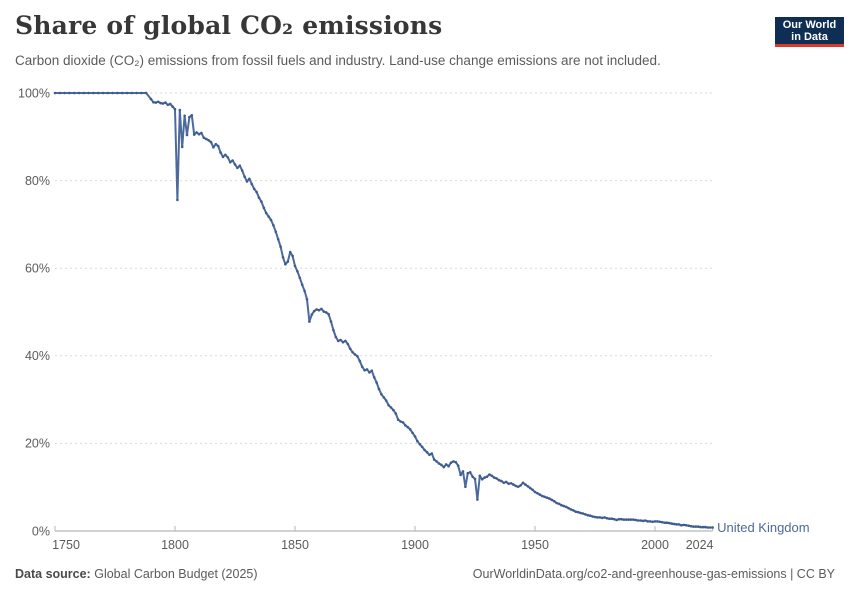 The image size is (850, 600). Describe the element at coordinates (295, 545) in the screenshot. I see `x-axis-tick-label: 1850` at that location.